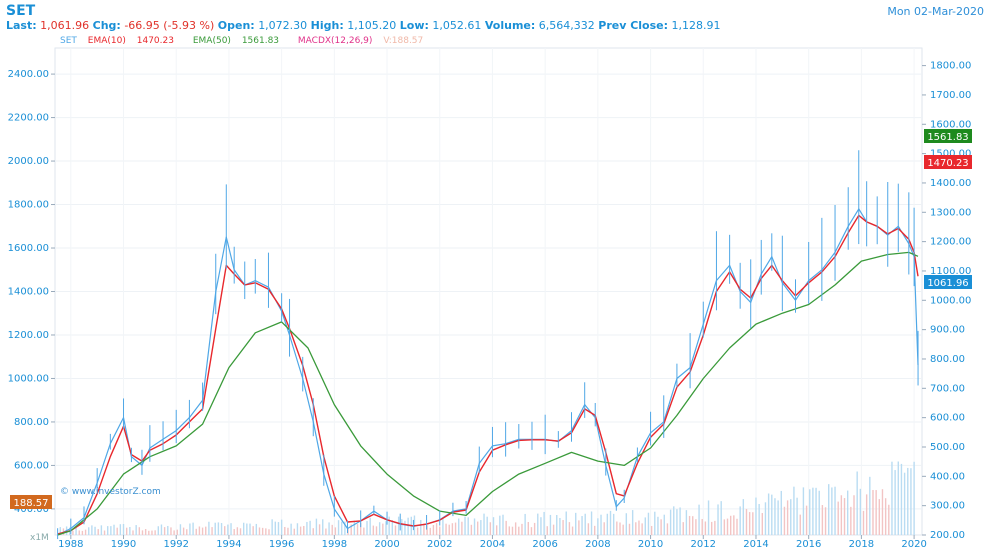 This screenshot has height=550, width=992. What do you see at coordinates (28, 335) in the screenshot?
I see `left-tick-label: 1200.00` at bounding box center [28, 335].